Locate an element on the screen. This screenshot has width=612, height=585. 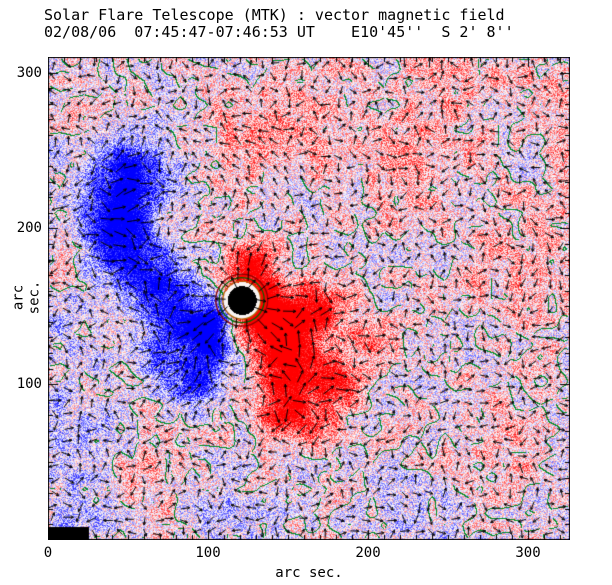
y-axis-label: arc sec. is located at coordinates (26, 297).